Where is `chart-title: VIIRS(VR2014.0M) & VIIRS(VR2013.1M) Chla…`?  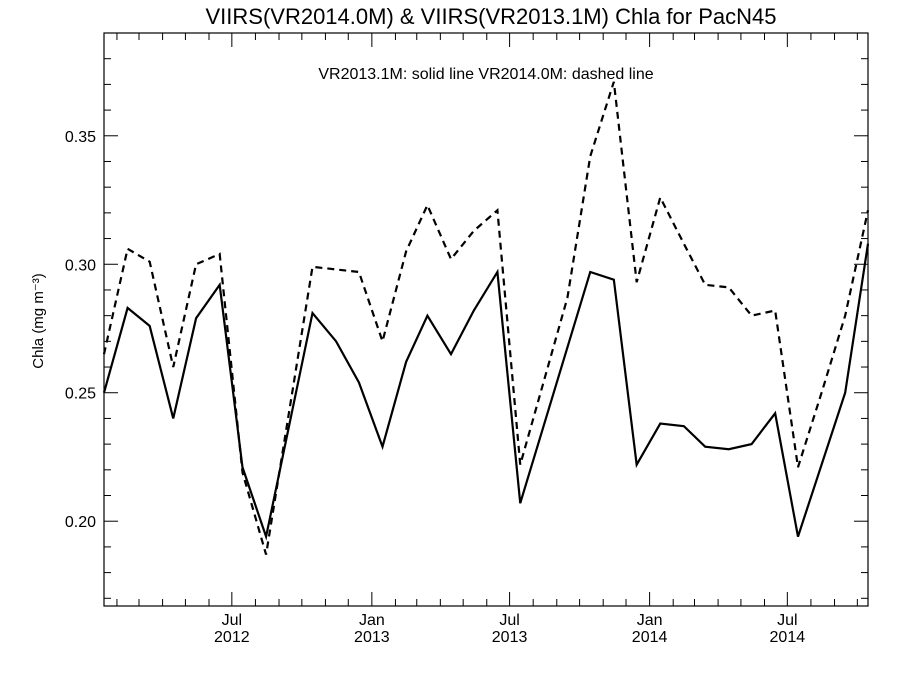 chart-title: VIIRS(VR2014.0M) & VIIRS(VR2013.1M) Chla… is located at coordinates (490, 16).